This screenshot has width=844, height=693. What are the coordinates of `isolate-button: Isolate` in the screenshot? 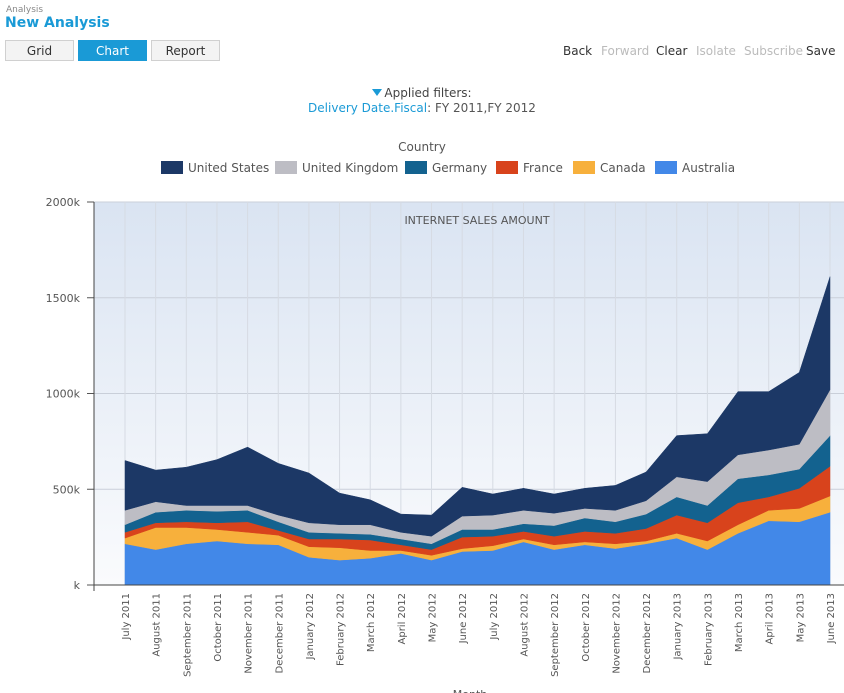 It's located at (716, 51).